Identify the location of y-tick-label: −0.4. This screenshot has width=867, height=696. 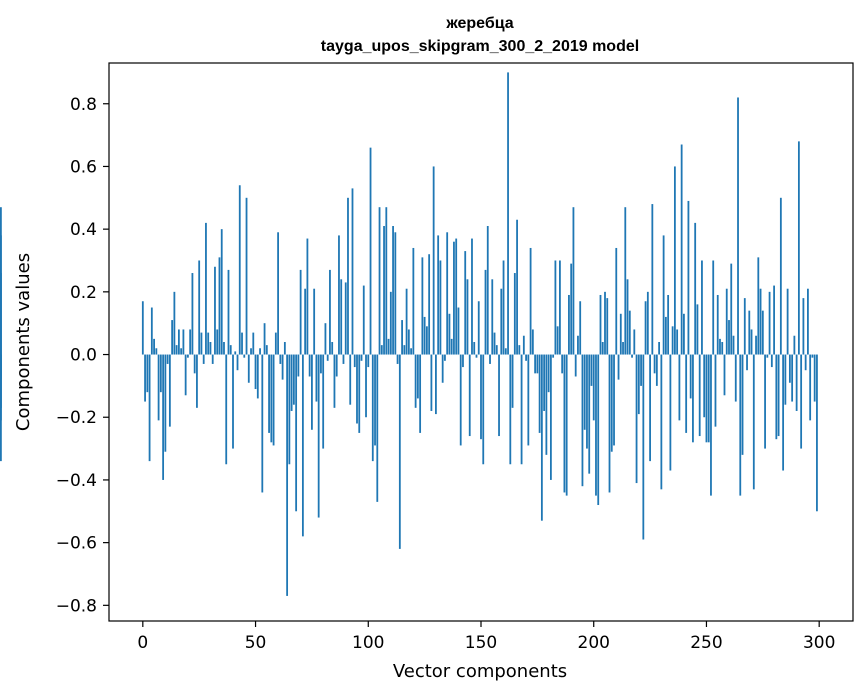
(76, 481).